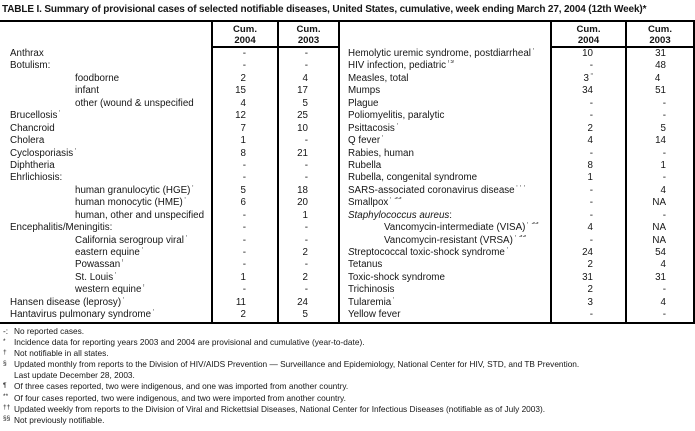  Describe the element at coordinates (135, 190) in the screenshot. I see `disease-label: human granulocytic (HGE)†` at that location.